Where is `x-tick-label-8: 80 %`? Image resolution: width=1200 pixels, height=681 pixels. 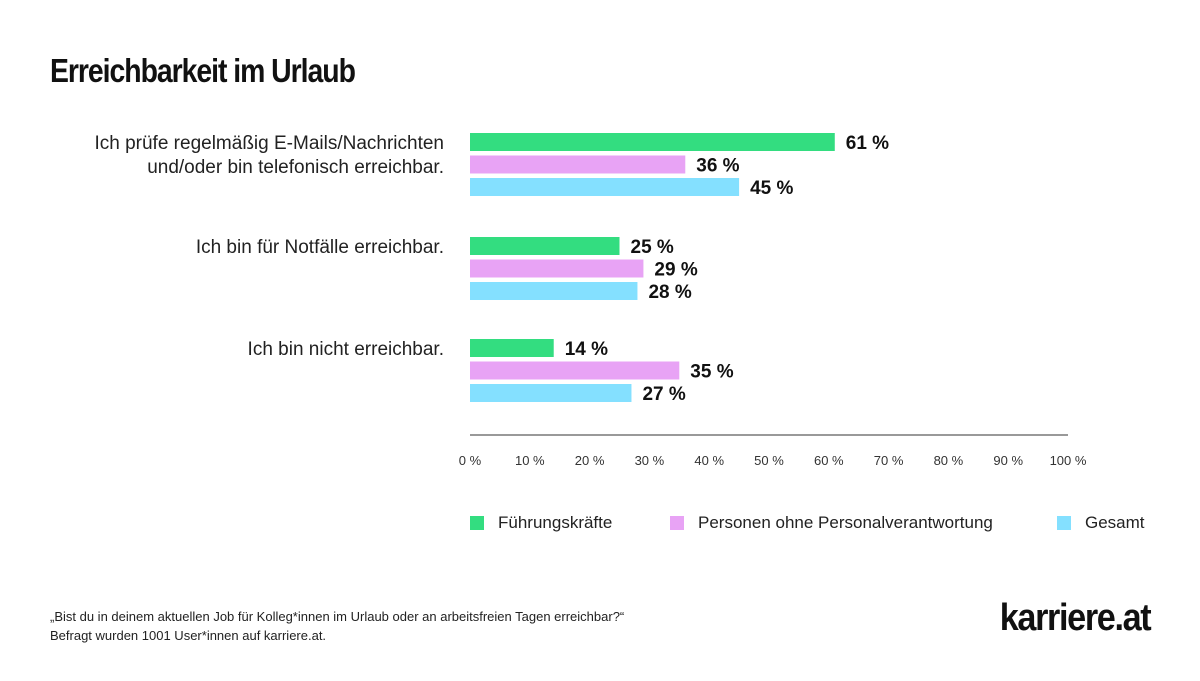 x-tick-label-8: 80 % is located at coordinates (949, 460).